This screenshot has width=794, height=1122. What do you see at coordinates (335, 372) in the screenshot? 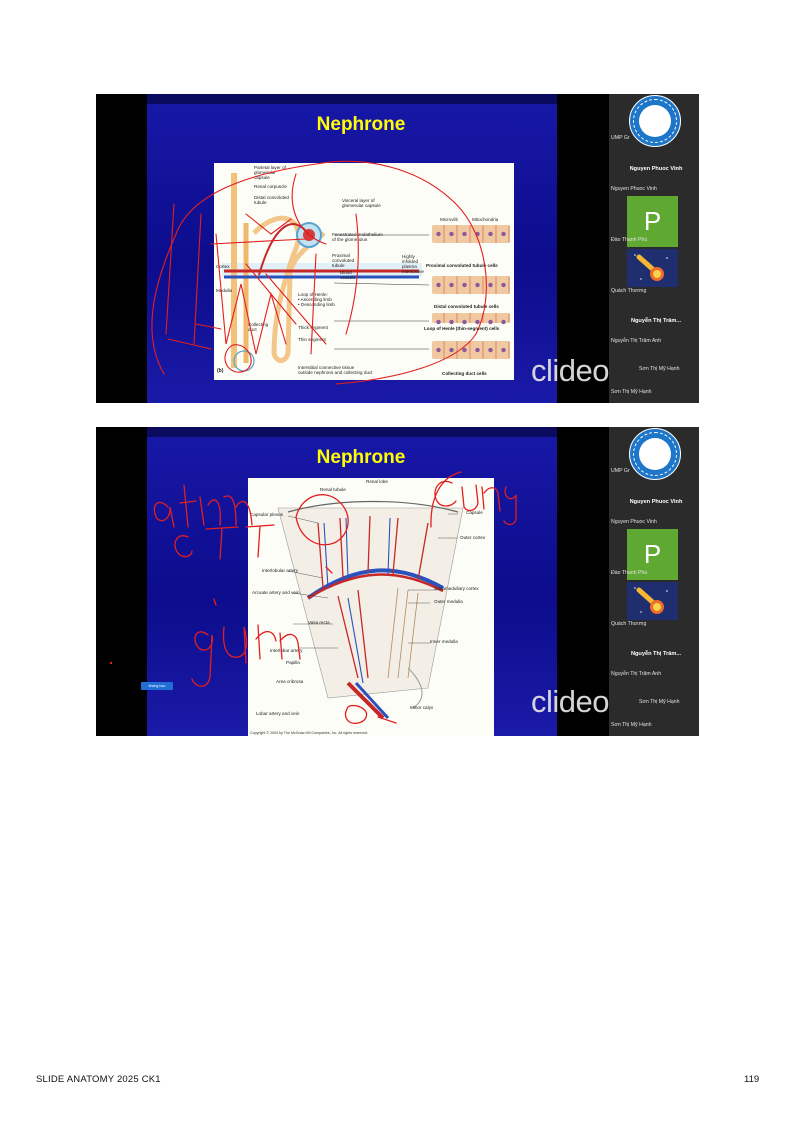
I see `figure-label: outside nephrons and collecting duct` at bounding box center [335, 372].